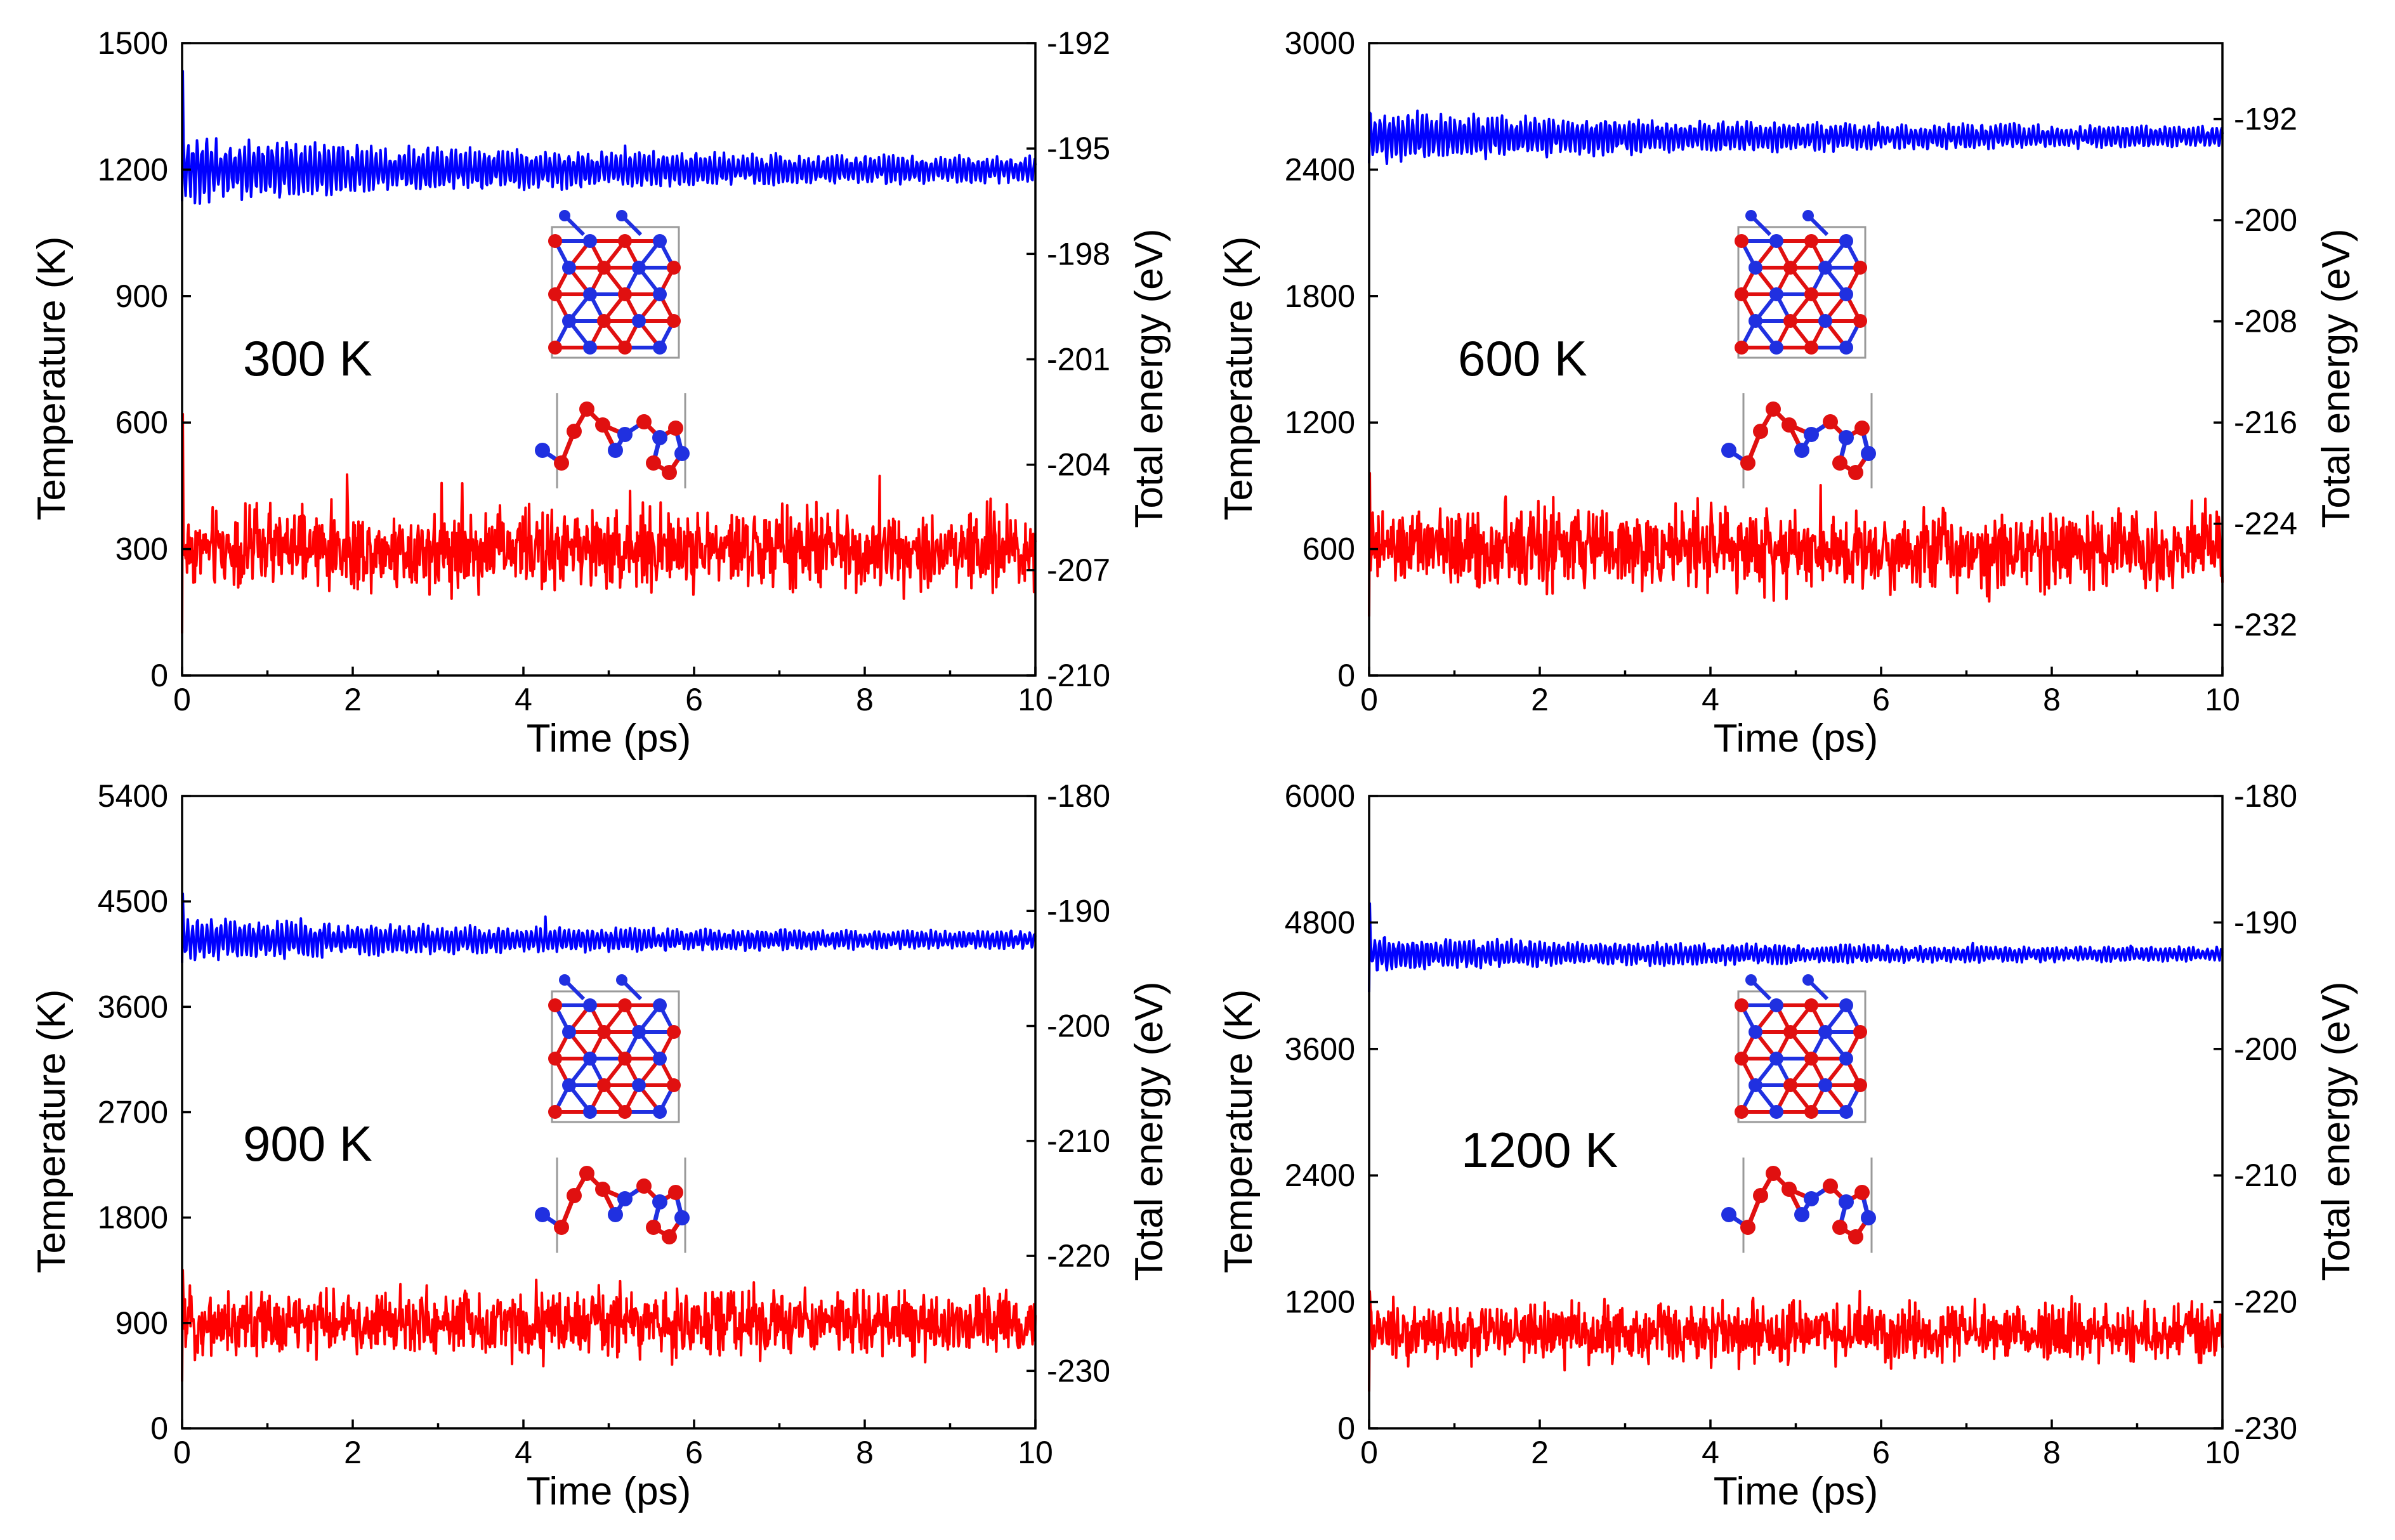 The width and height of the screenshot is (2395, 1540). I want to click on y2-tick-label: -207, so click(1078, 570).